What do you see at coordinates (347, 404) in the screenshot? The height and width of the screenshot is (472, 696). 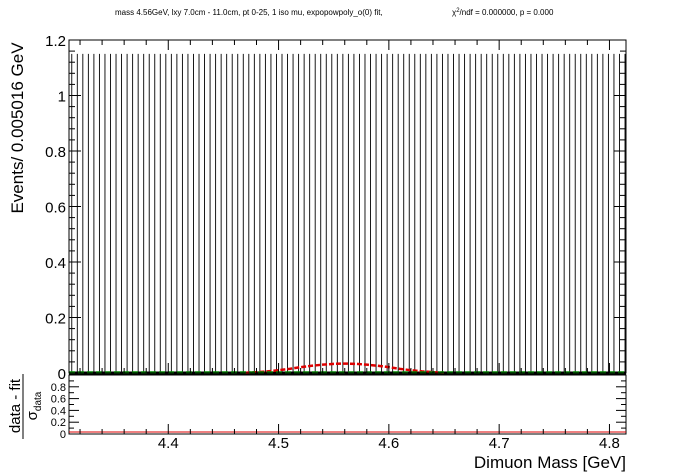 I see `residual-plot-frame` at bounding box center [347, 404].